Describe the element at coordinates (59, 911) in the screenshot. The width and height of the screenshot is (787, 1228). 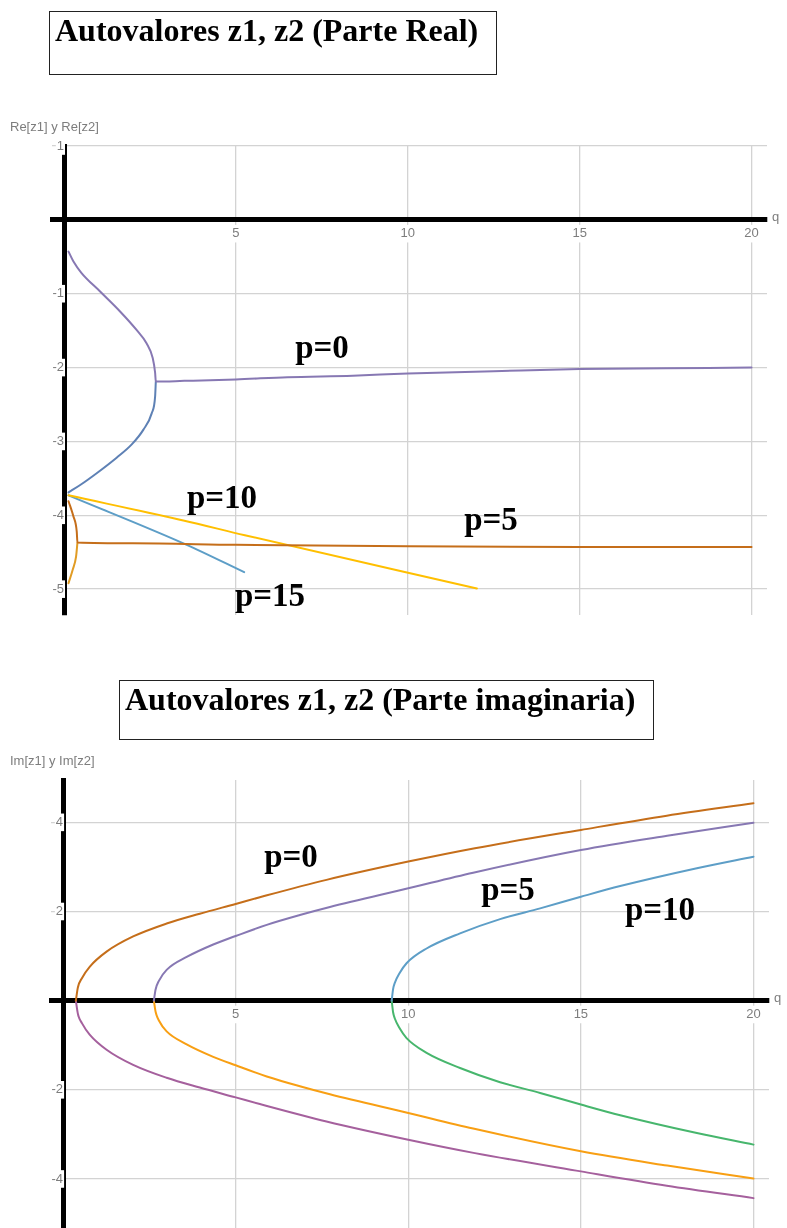
I see `y-tick-label: 2` at that location.